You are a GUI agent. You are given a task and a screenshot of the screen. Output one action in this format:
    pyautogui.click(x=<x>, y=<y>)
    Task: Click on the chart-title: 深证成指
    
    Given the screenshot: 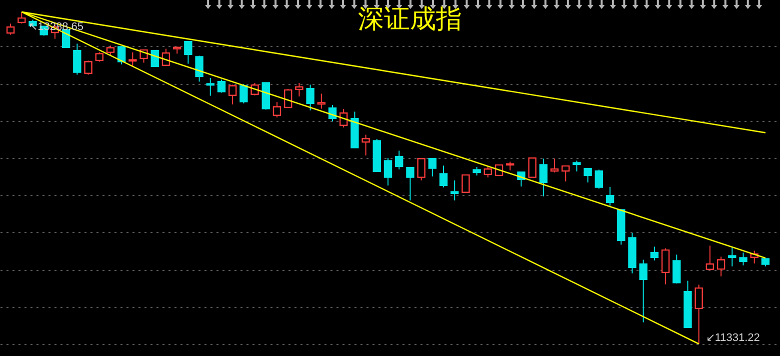 What is the action you would take?
    pyautogui.click(x=410, y=19)
    